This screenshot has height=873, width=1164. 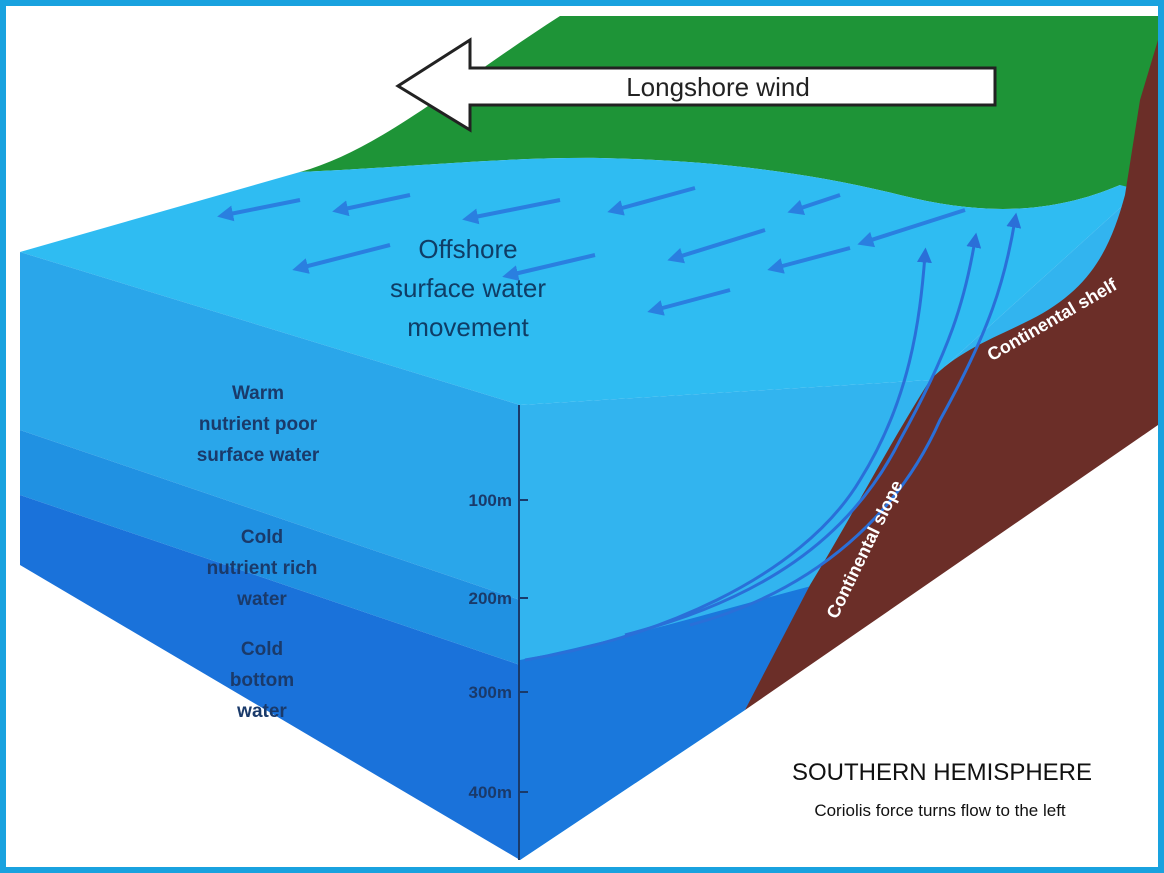 I want to click on surface-flow-arrows, so click(x=591, y=251).